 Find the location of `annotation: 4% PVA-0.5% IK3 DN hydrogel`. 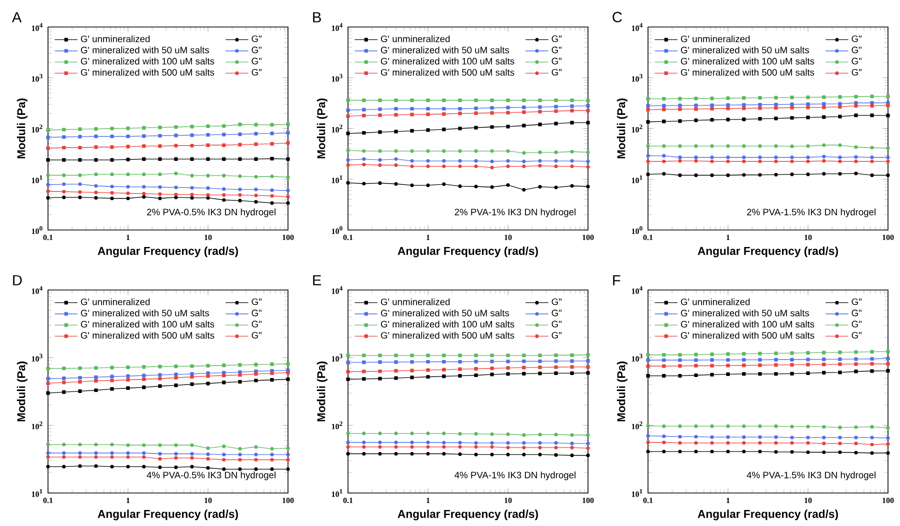

annotation: 4% PVA-0.5% IK3 DN hydrogel is located at coordinates (211, 475).